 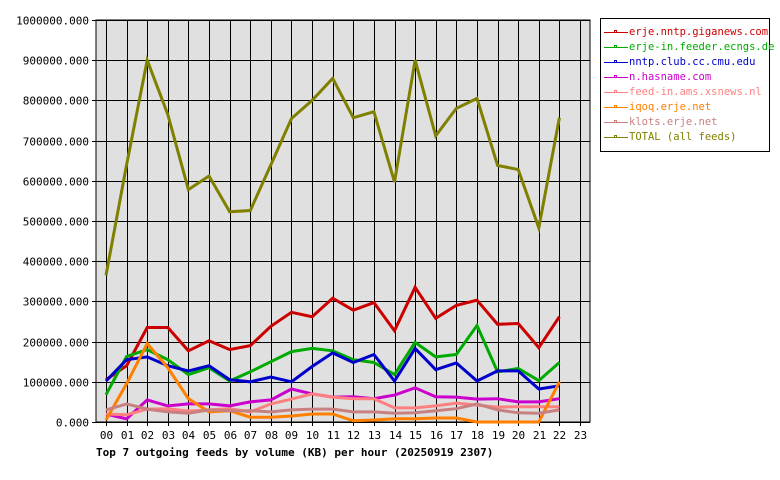 I want to click on legend-label: erje-in.feeder.ecngs.de, so click(x=702, y=46).